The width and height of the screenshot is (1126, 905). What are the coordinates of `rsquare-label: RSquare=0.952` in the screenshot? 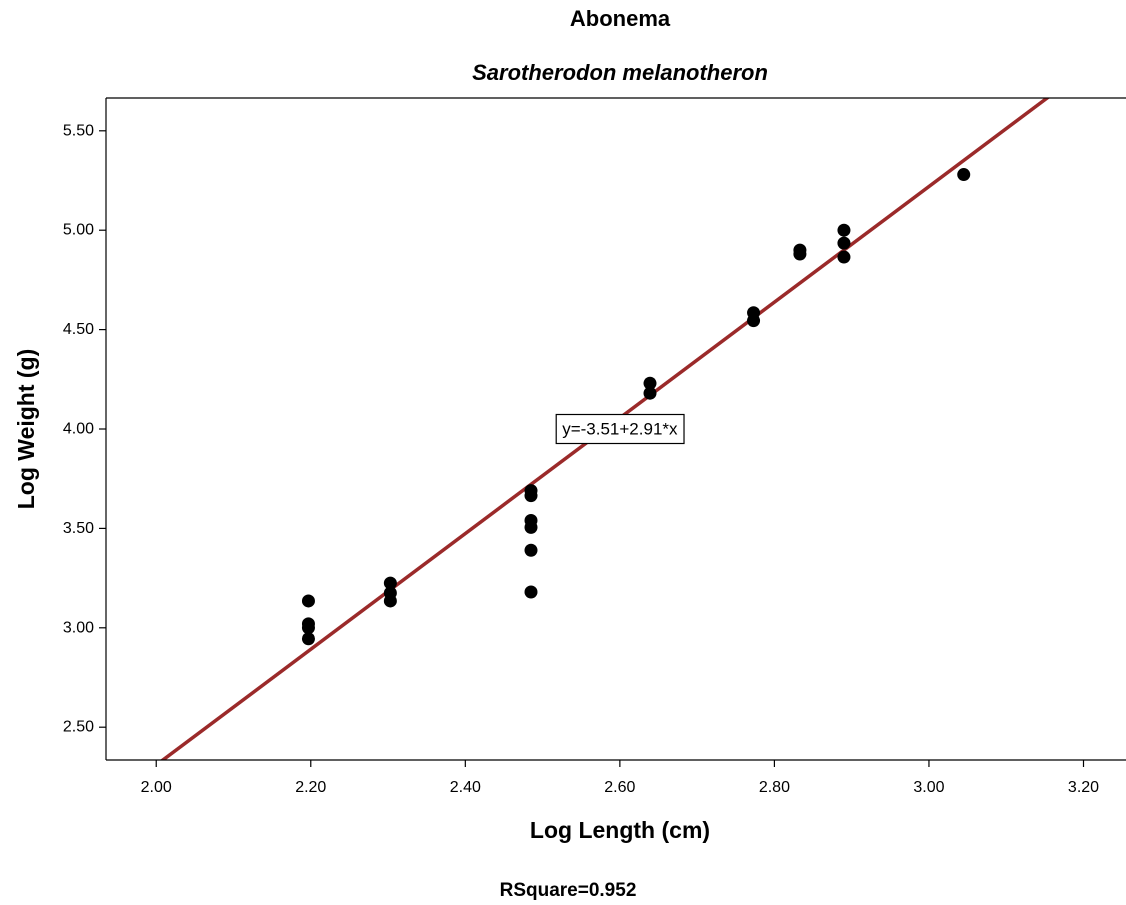 It's located at (568, 890).